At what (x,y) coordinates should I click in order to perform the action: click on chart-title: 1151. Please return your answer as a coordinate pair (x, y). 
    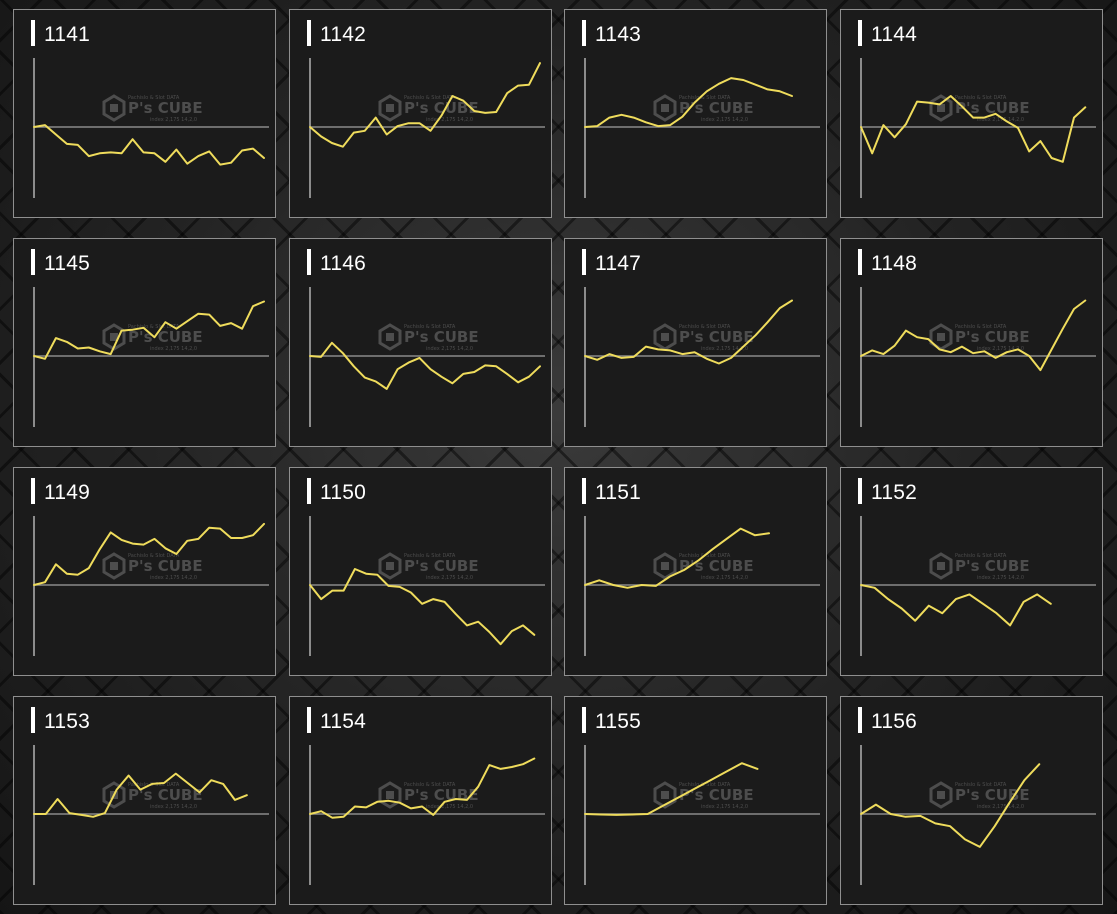
    Looking at the image, I should click on (618, 492).